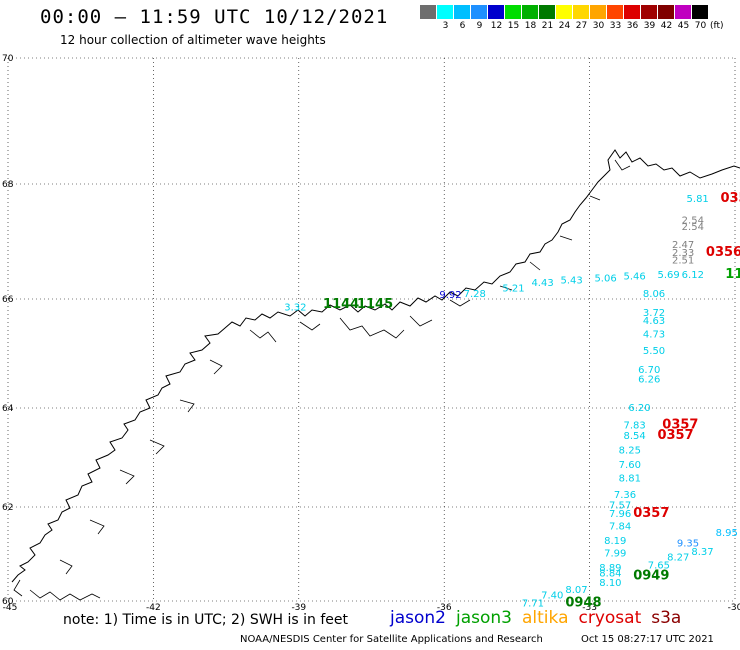  I want to click on generated-timestamp: Oct 15 08:27:17 UTC 2021, so click(647, 639).